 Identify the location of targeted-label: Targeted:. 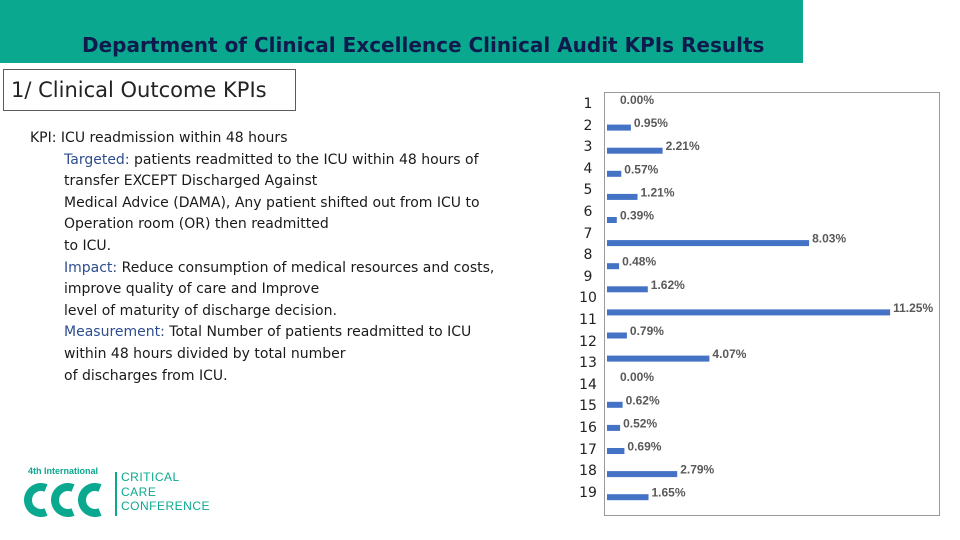
(97, 159).